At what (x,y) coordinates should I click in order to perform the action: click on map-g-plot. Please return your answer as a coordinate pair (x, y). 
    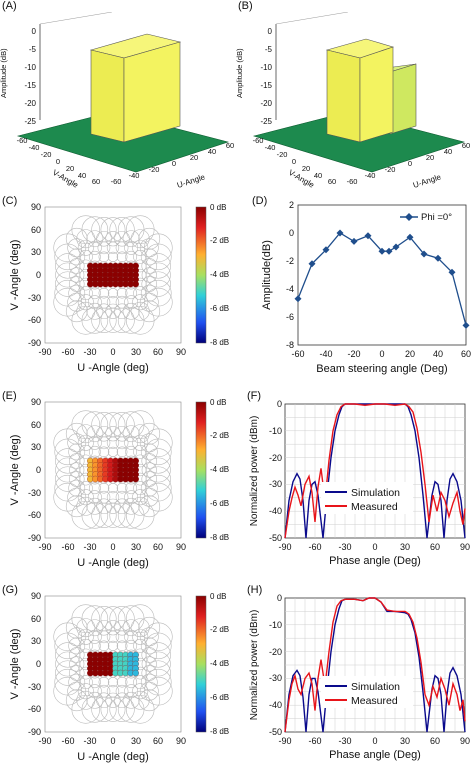
    Looking at the image, I should click on (113, 664).